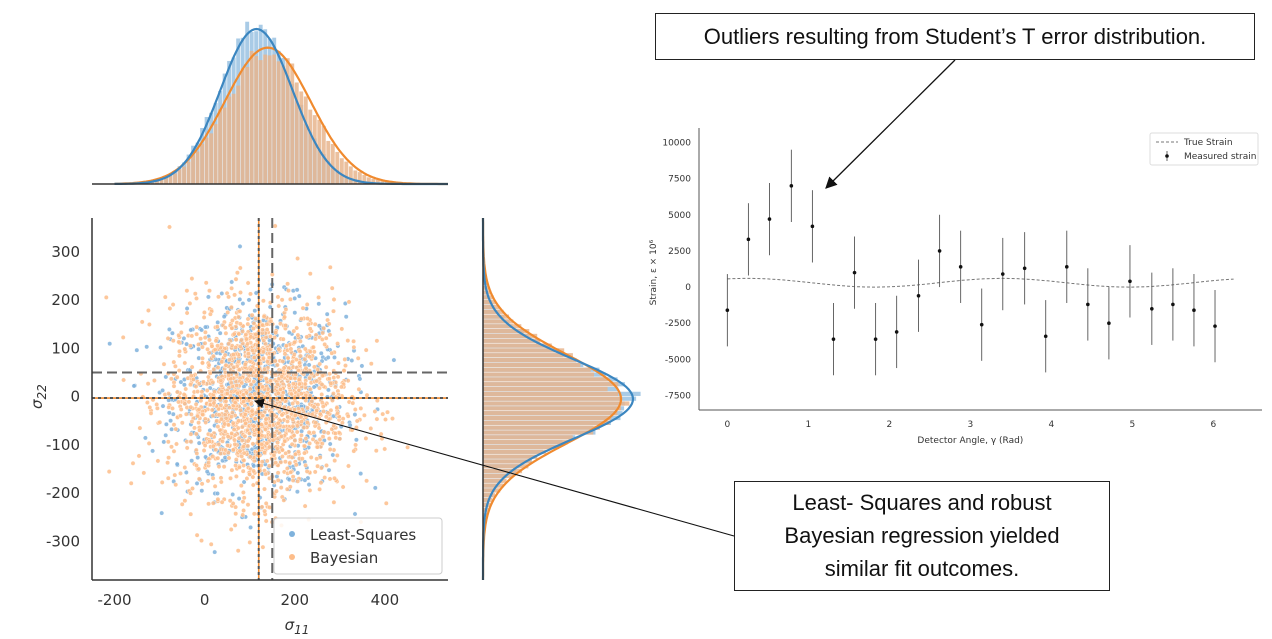  I want to click on error-x-tick: 0, so click(727, 425).